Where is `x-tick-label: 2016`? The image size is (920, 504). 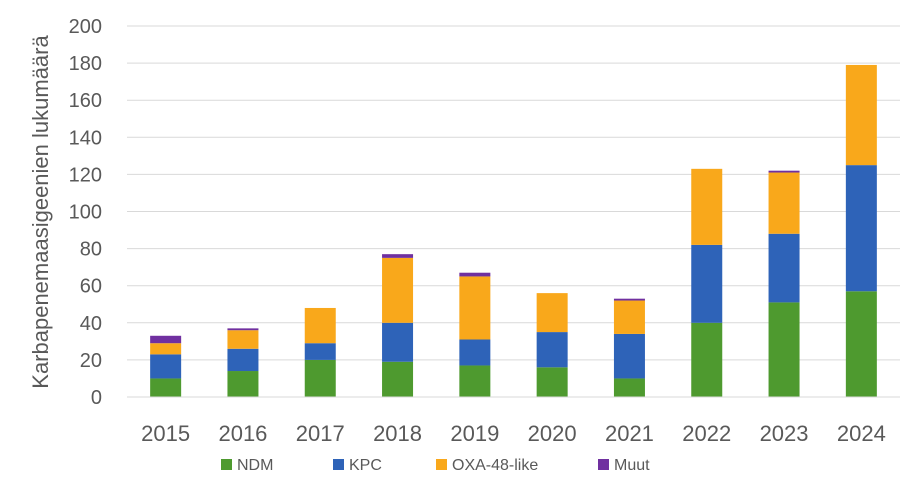 x-tick-label: 2016 is located at coordinates (242, 433).